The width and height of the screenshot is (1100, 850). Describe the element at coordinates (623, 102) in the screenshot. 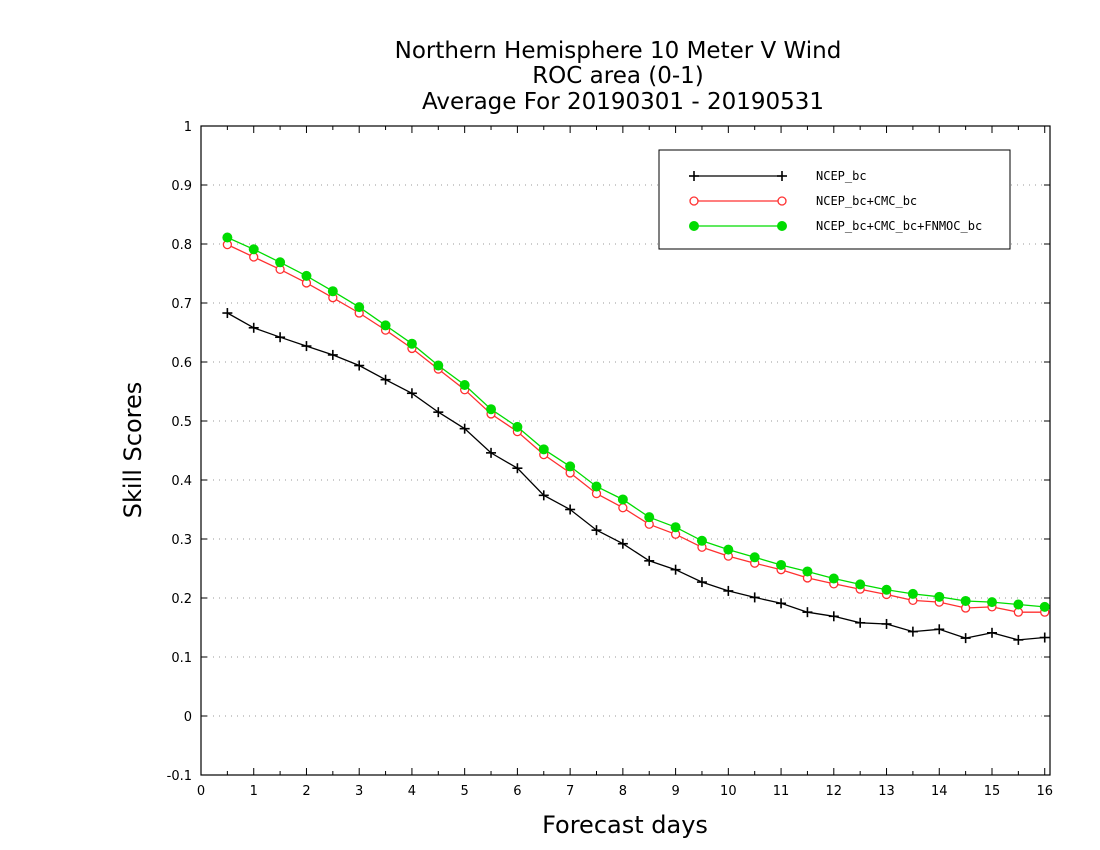

I see `title-line-3: Average For 20190301 - 20190531` at that location.